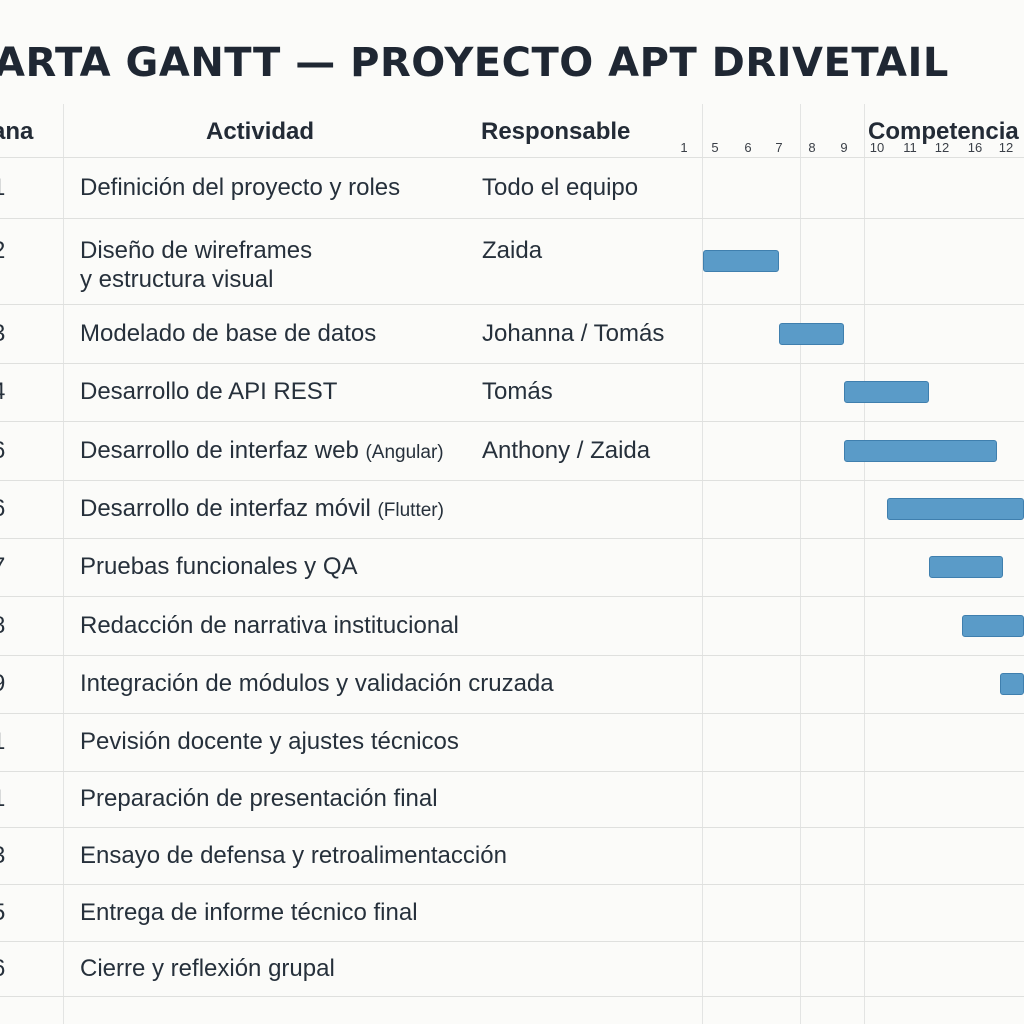  What do you see at coordinates (177, 279) in the screenshot?
I see `activity-name-line2: y estructura visual` at bounding box center [177, 279].